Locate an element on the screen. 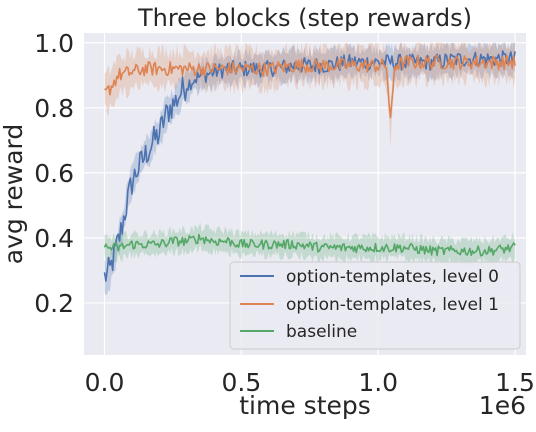  x-axis-scale-label: 1e6 is located at coordinates (502, 405).